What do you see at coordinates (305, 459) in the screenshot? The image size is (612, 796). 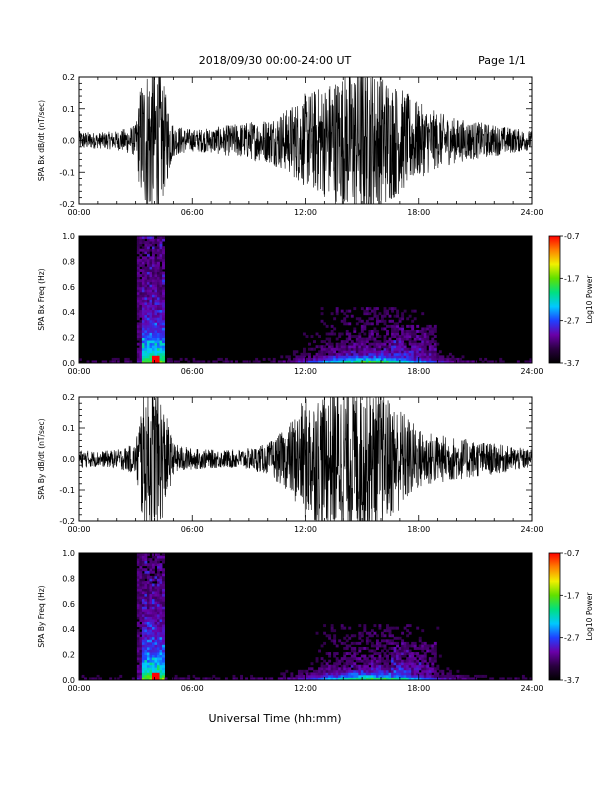 I see `signal-trace` at bounding box center [305, 459].